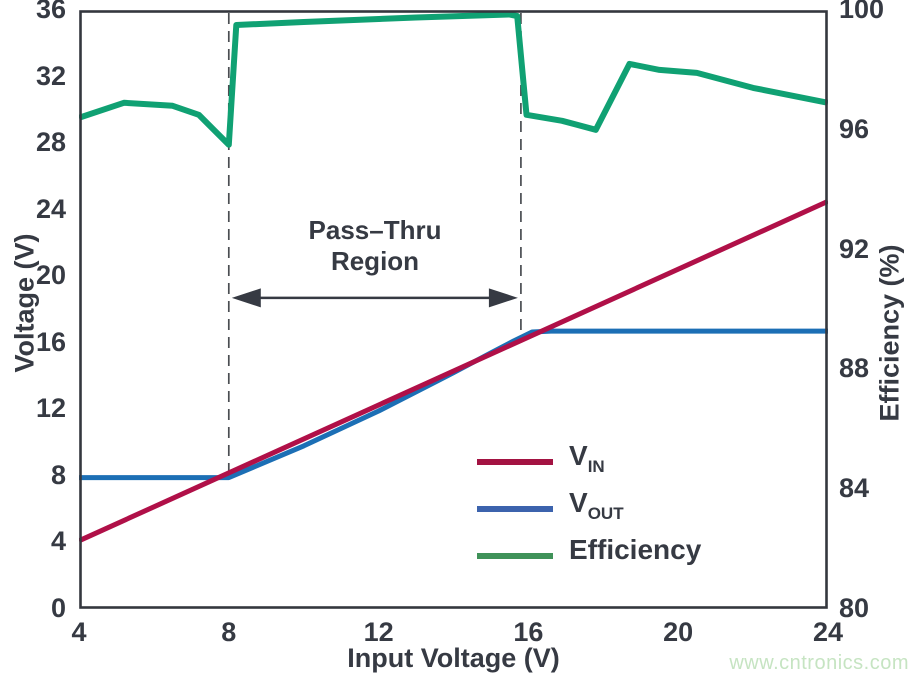 The height and width of the screenshot is (679, 915). I want to click on y-left-tick-36: 36, so click(50, 12).